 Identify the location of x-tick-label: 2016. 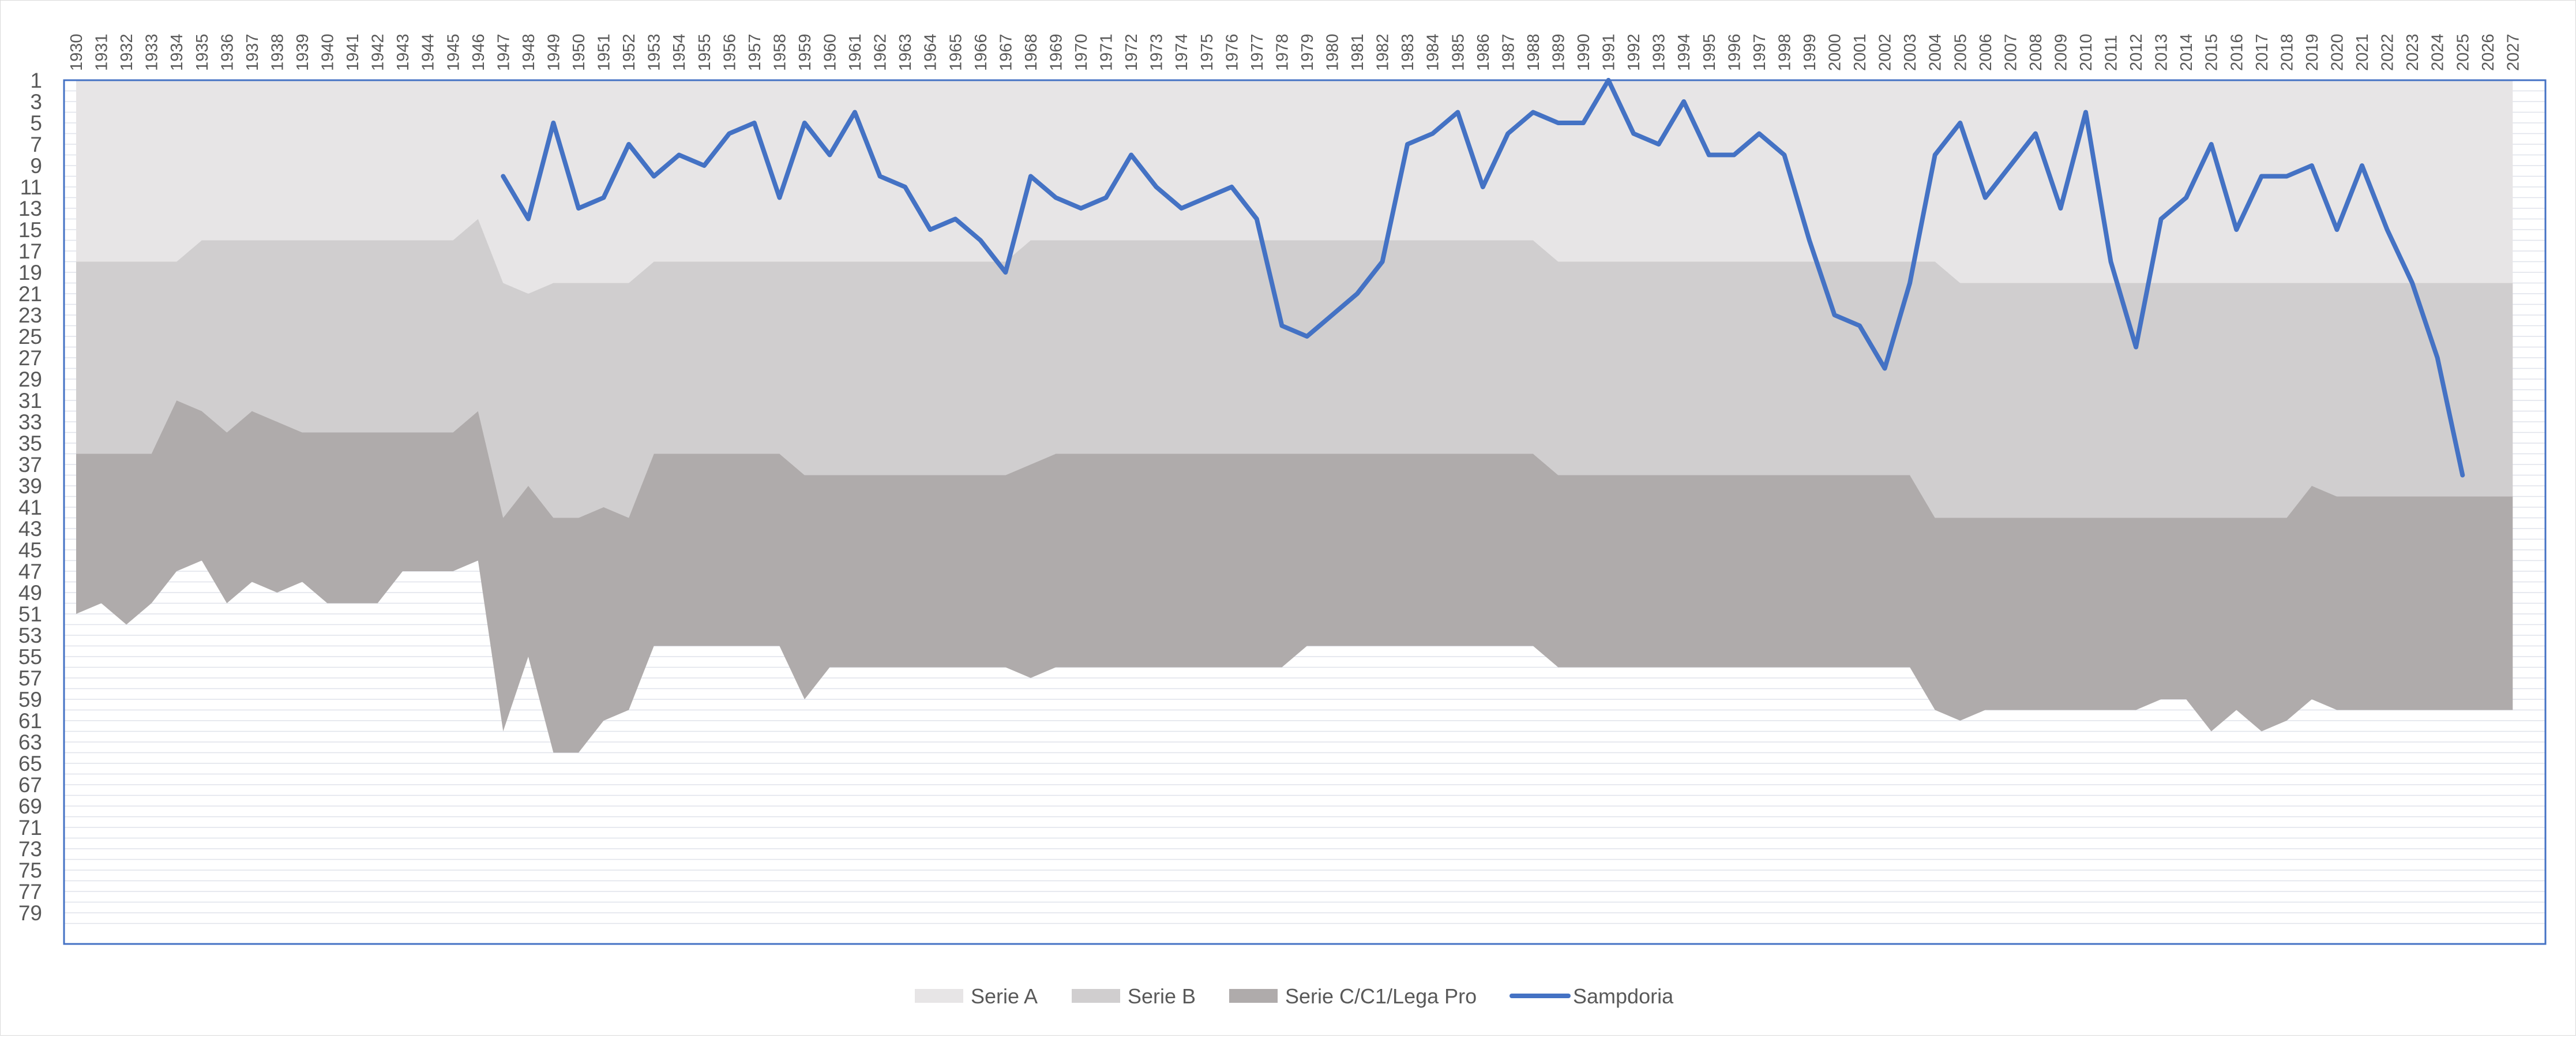
(2237, 52).